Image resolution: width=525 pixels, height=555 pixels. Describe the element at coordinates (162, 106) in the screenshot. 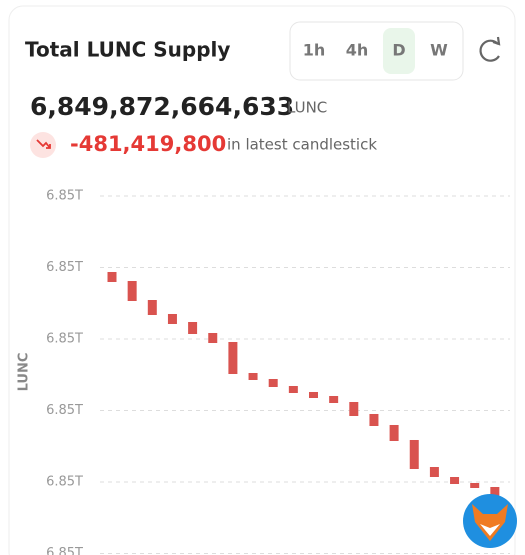

I see `supply-value: 6,849,872,664,633` at that location.